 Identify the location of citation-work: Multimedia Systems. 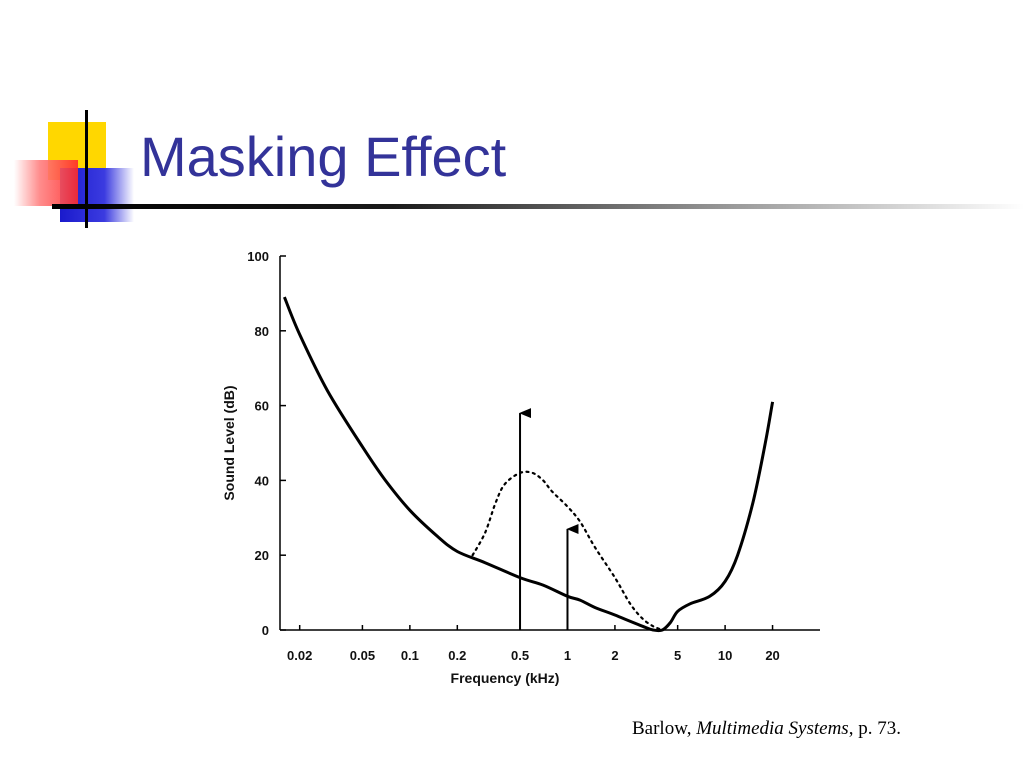
(772, 728).